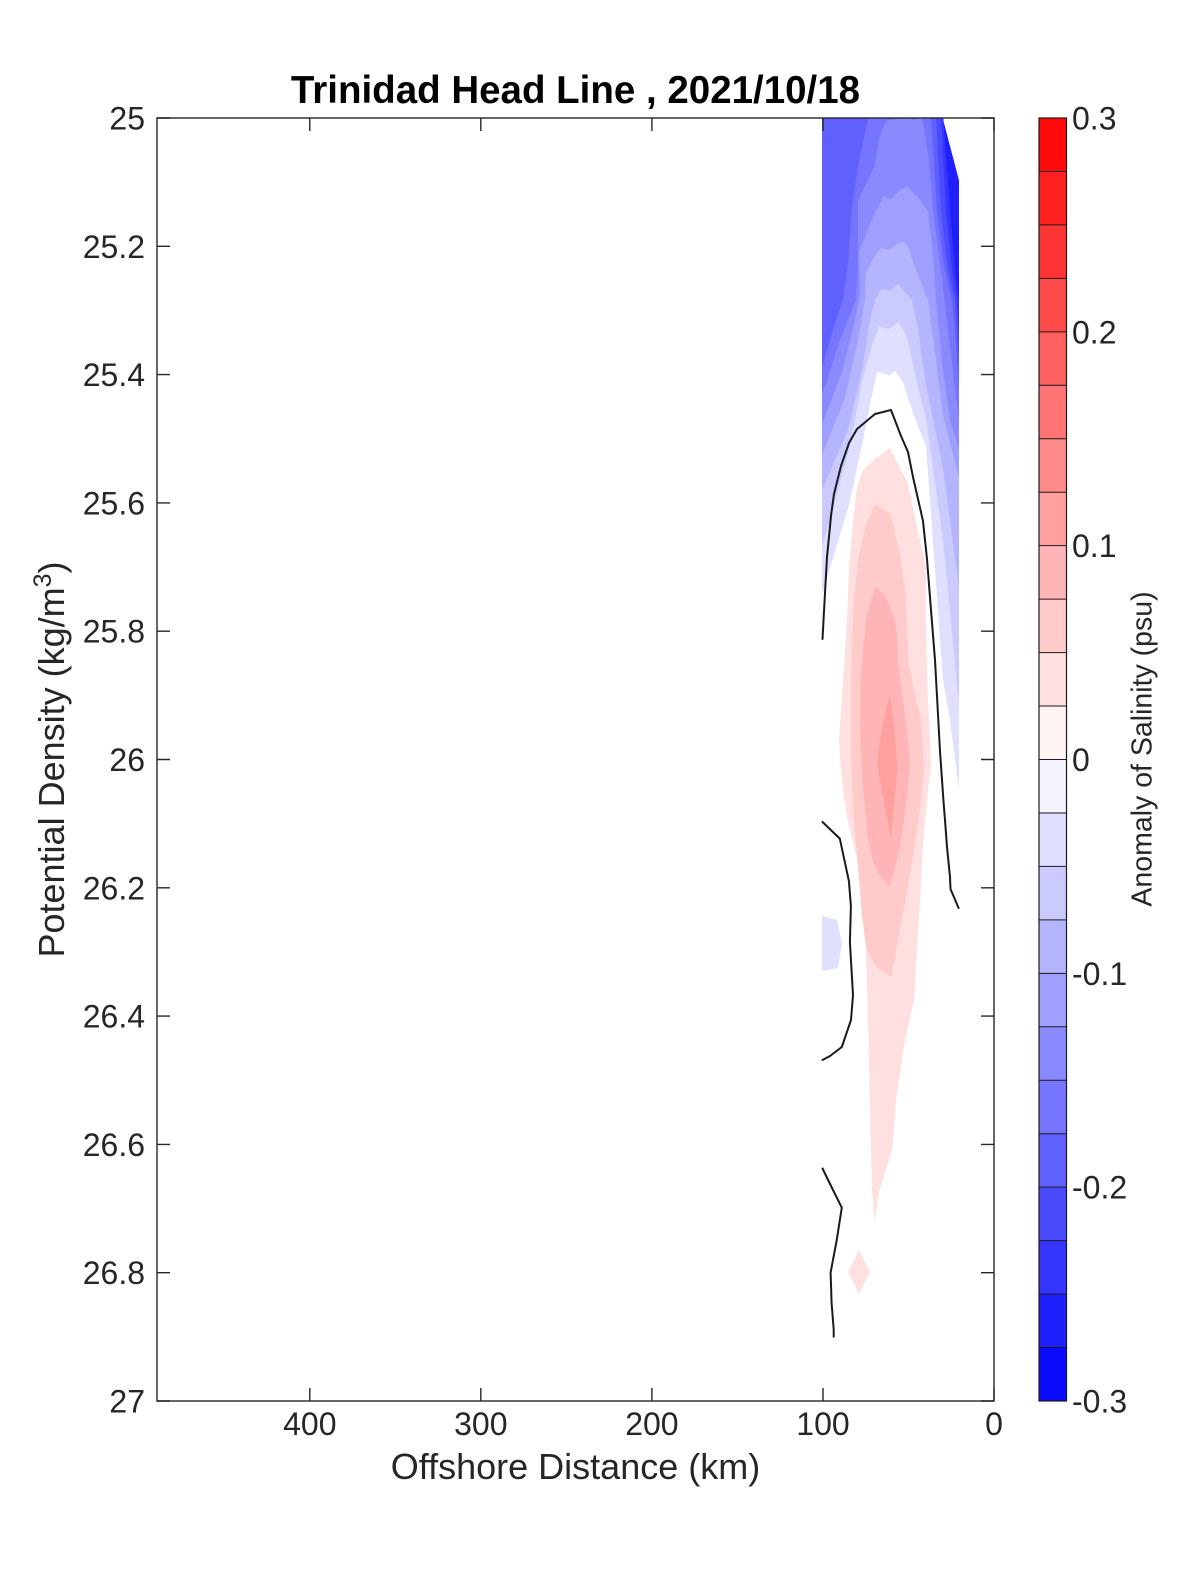 This screenshot has height=1575, width=1200. What do you see at coordinates (1094, 332) in the screenshot?
I see `svg-text: 0.2` at bounding box center [1094, 332].